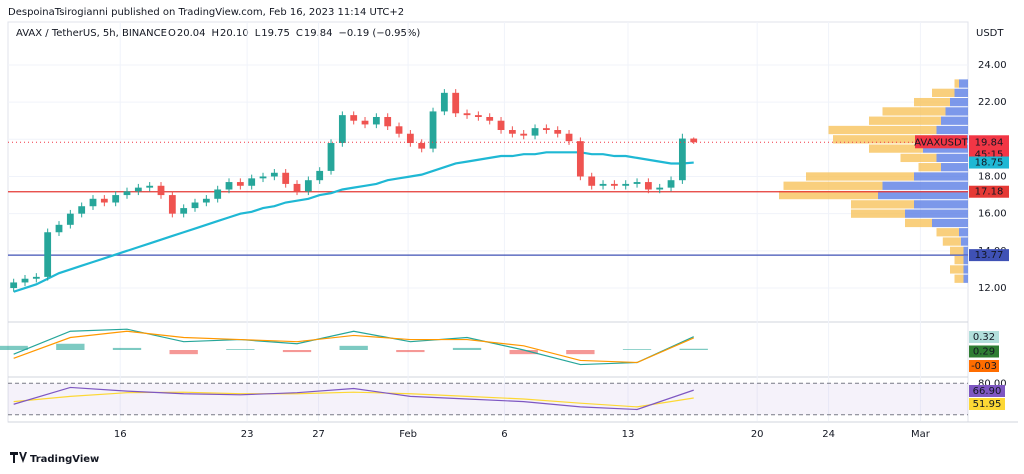 This screenshot has height=474, width=1024. I want to click on level-tag, so click(989, 255).